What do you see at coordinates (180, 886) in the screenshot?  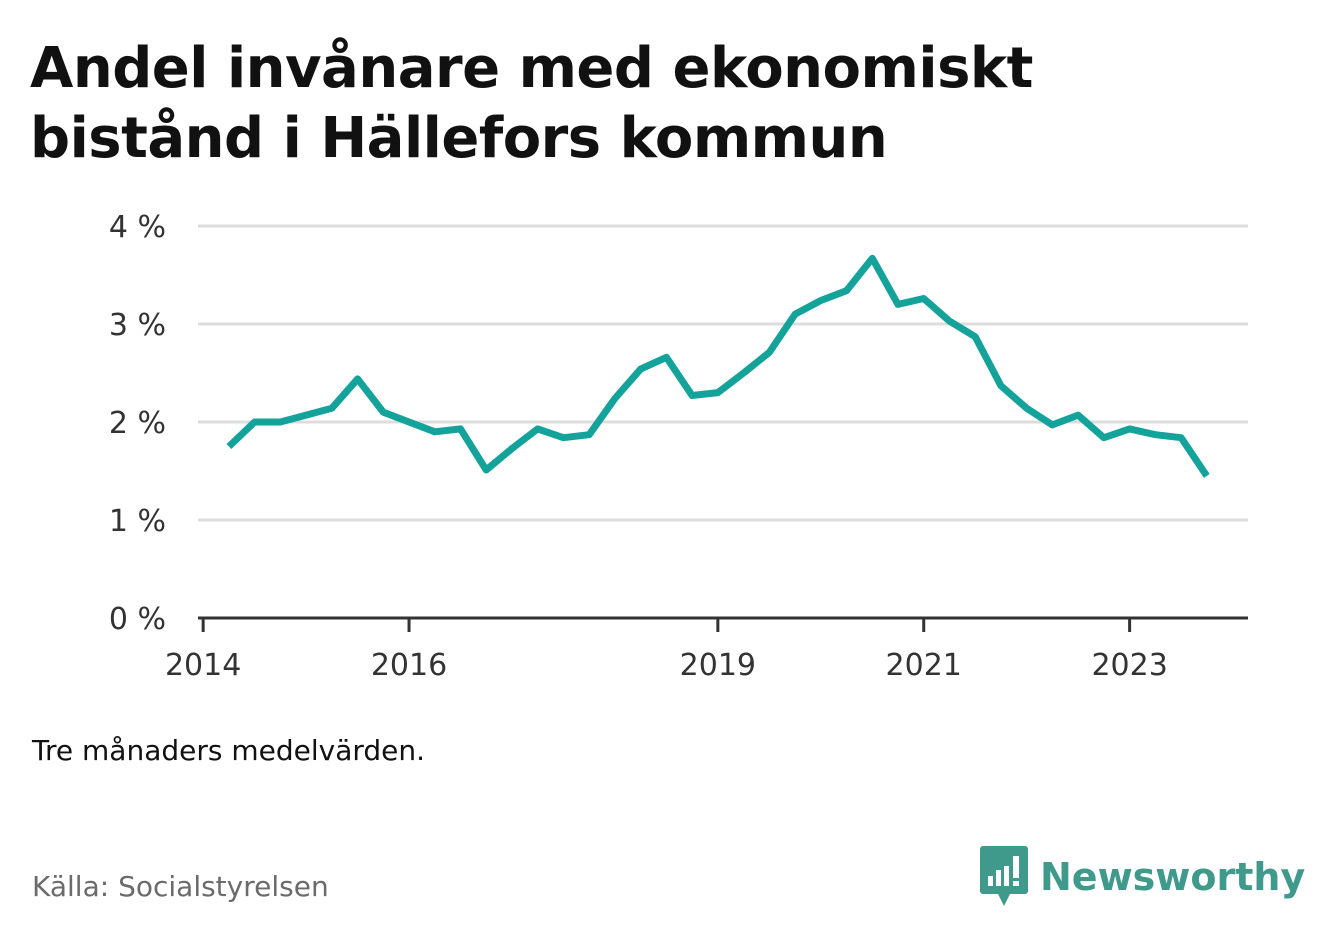 I see `source-credit: Källa: Socialstyrelsen` at bounding box center [180, 886].